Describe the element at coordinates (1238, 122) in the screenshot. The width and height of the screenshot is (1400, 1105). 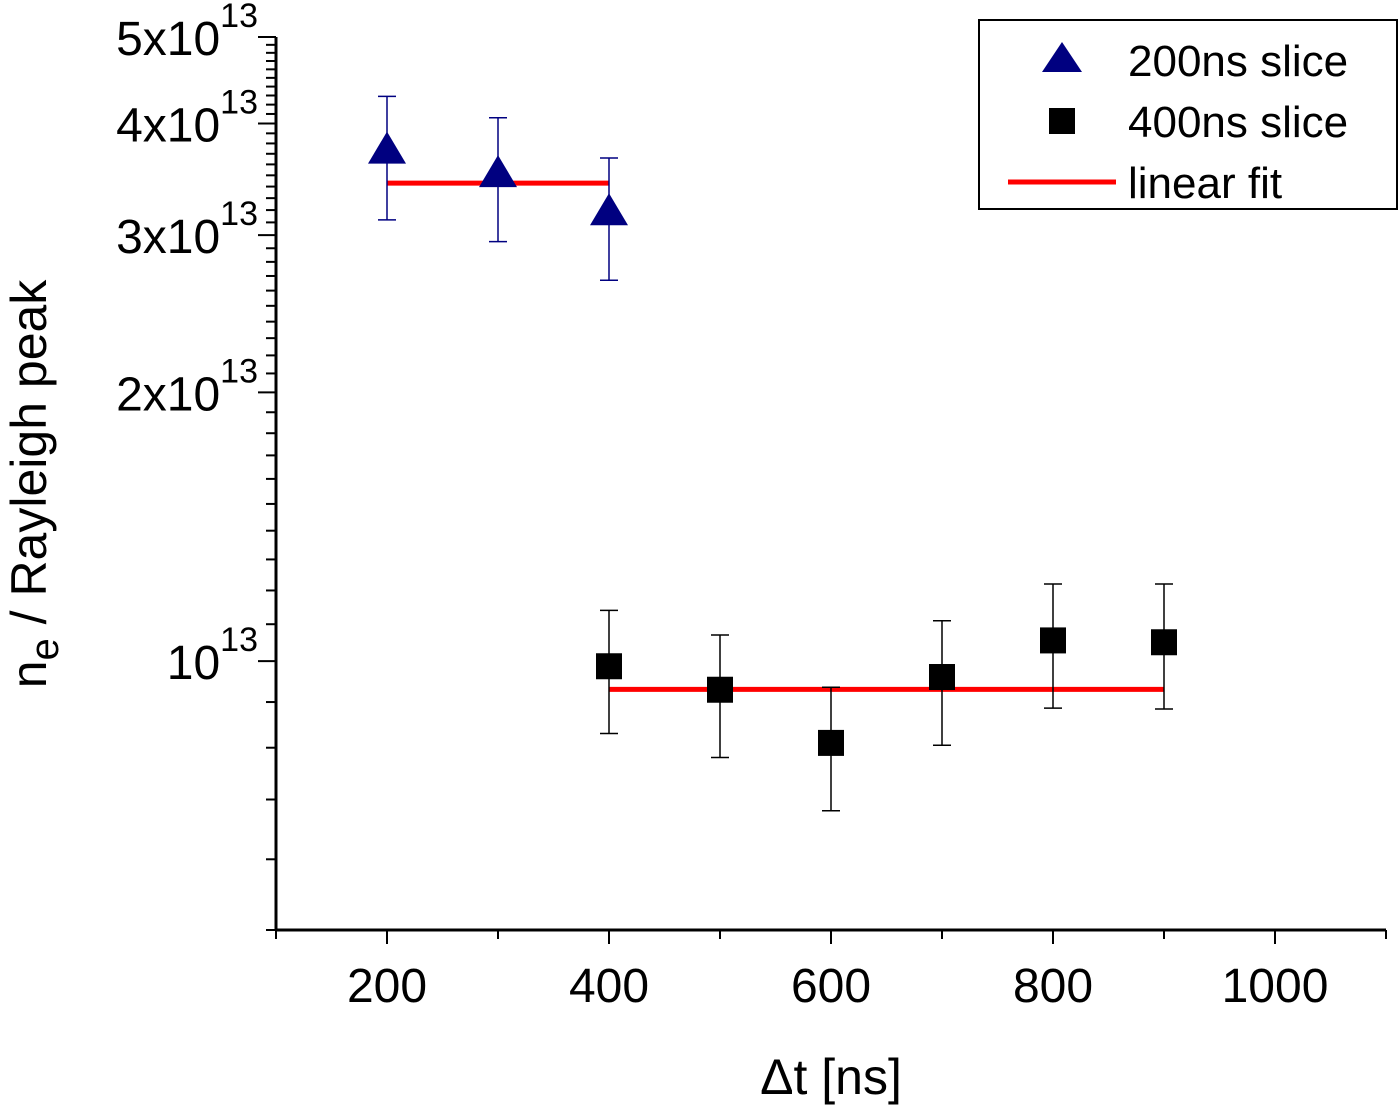
I see `legend-label-400ns: 400ns slice` at that location.